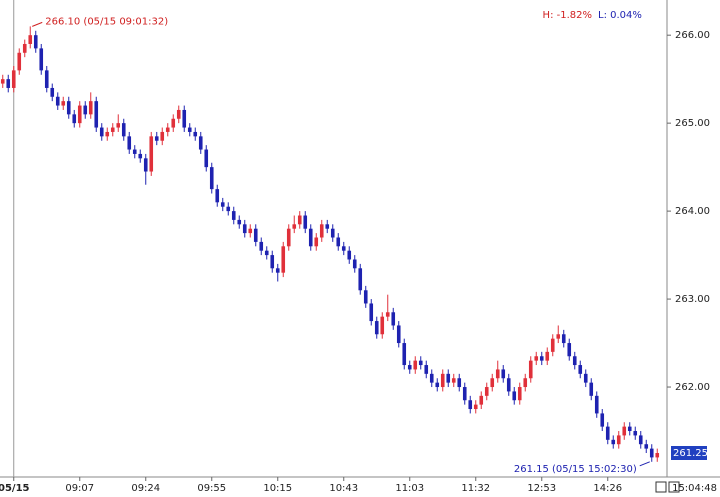 Image resolution: width=720 pixels, height=497 pixels. Describe the element at coordinates (37, 24) in the screenshot. I see `high-pointer` at that location.